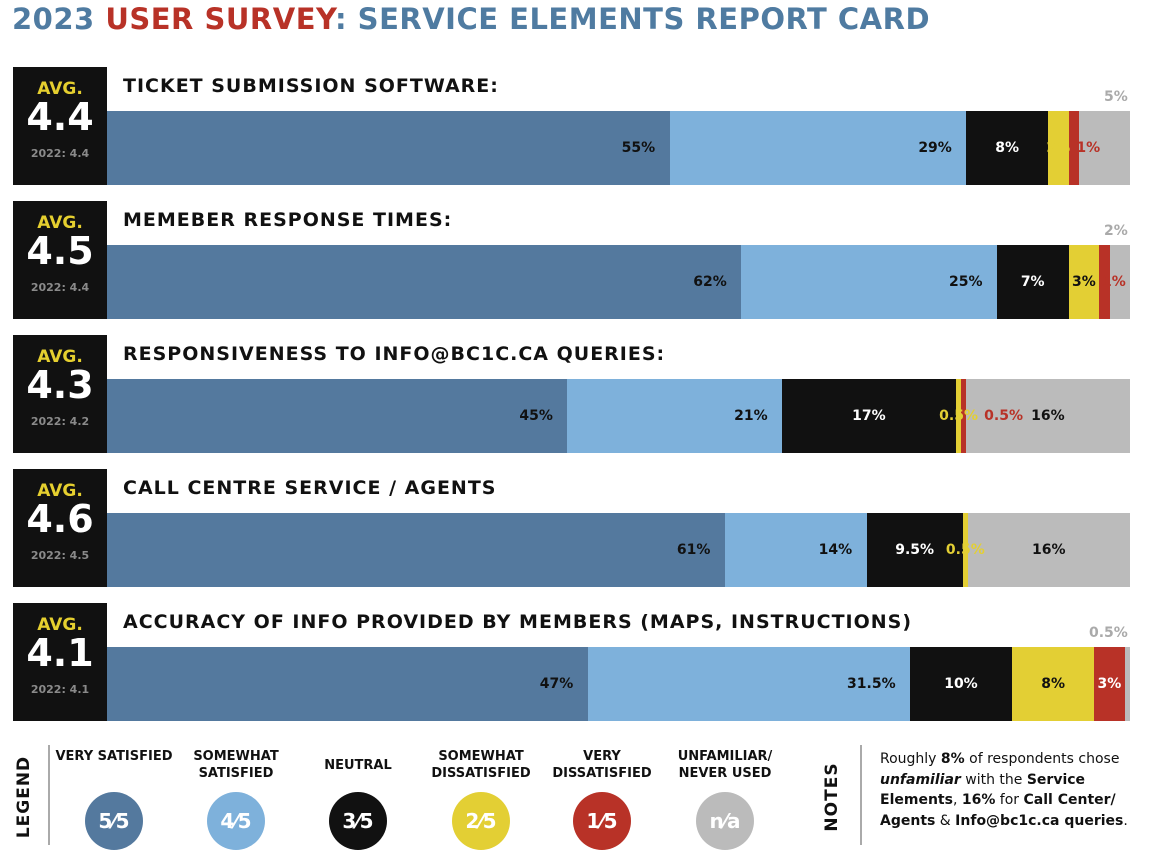 The height and width of the screenshot is (862, 1162). What do you see at coordinates (693, 550) in the screenshot?
I see `data-label-very-satisfied: 61%` at bounding box center [693, 550].